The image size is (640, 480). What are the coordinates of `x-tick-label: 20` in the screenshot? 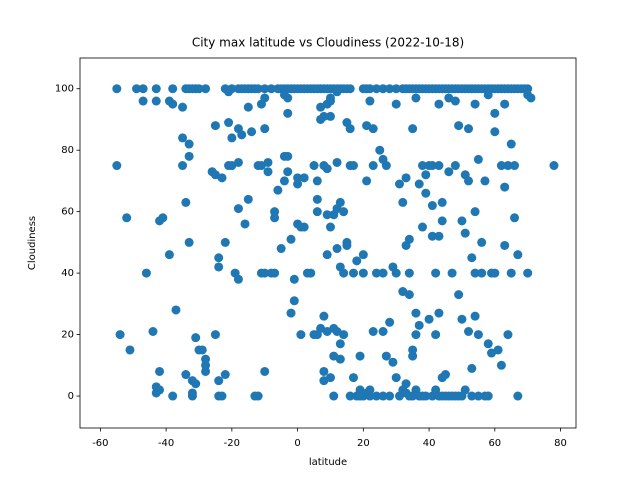 It's located at (363, 443).